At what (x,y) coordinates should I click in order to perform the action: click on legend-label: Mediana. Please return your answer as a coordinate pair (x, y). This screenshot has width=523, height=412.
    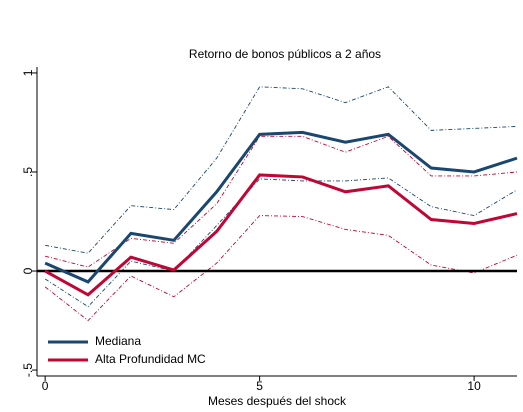
    Looking at the image, I should click on (118, 341).